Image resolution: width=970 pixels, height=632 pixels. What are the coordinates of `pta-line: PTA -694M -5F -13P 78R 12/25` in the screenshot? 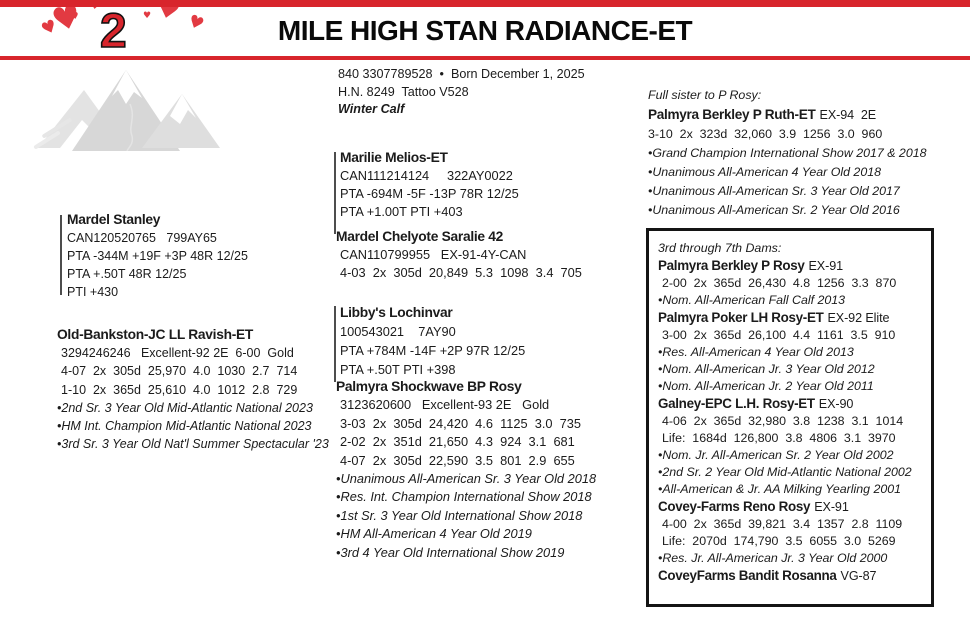 It's located at (429, 193).